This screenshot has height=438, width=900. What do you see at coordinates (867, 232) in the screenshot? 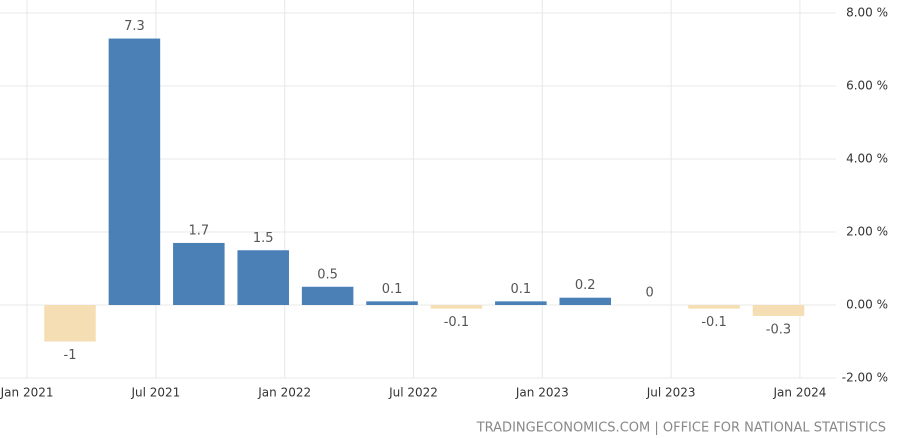
I see `y-tick-label: 2.00 %` at bounding box center [867, 232].